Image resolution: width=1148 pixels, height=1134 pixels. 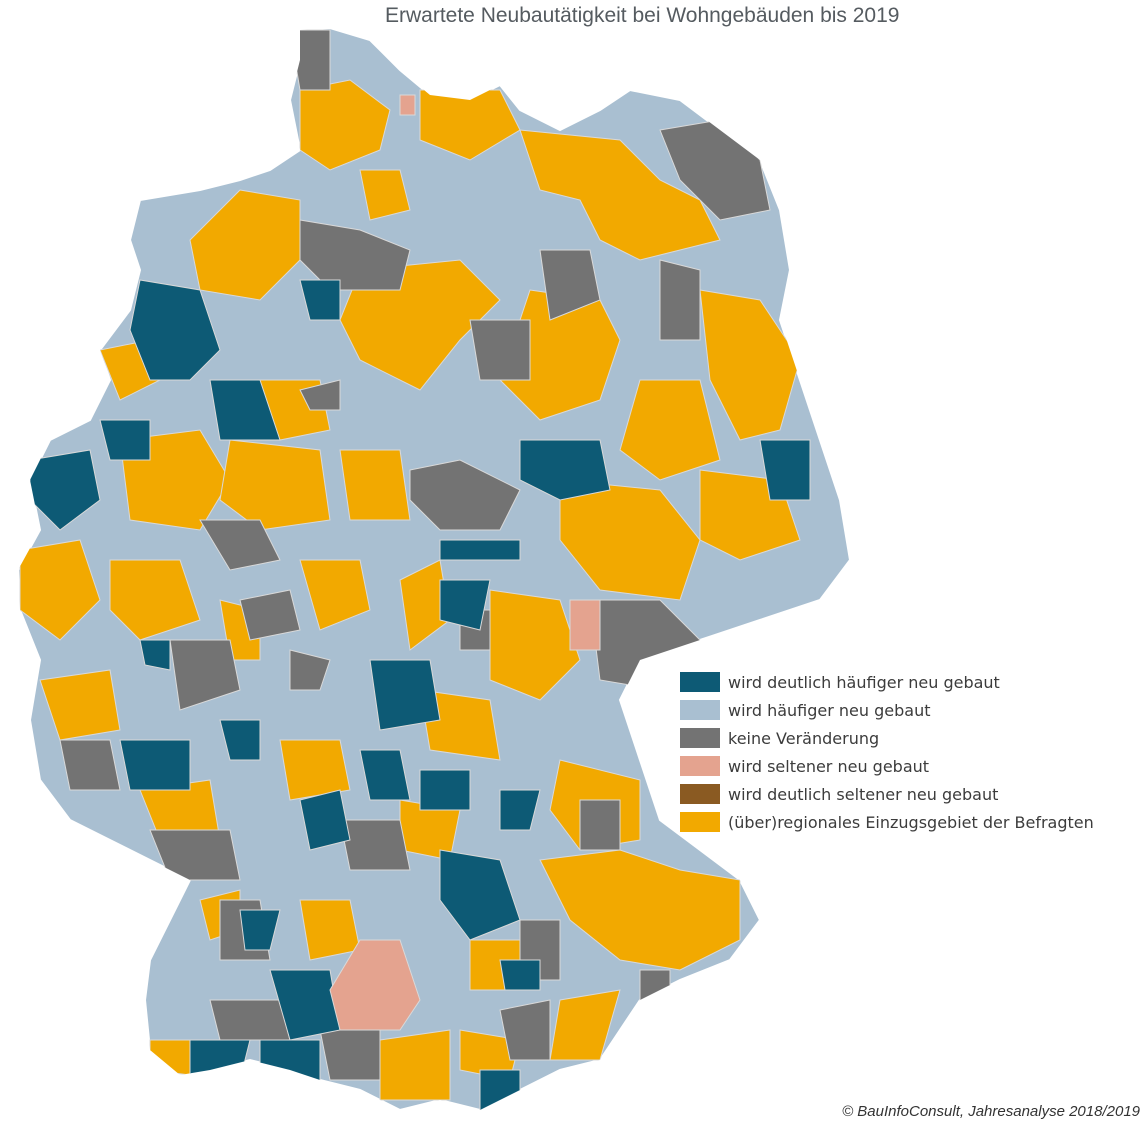 What do you see at coordinates (863, 794) in the screenshot?
I see `legend-label: wird deutlich seltener neu gebaut` at bounding box center [863, 794].